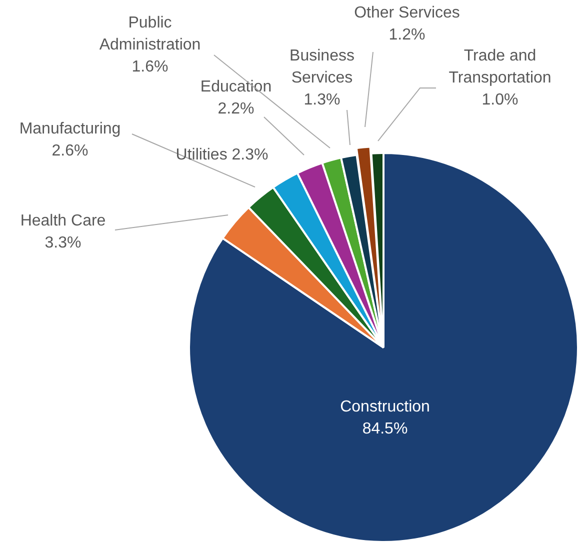 Image resolution: width=587 pixels, height=550 pixels. What do you see at coordinates (385, 407) in the screenshot?
I see `slice-label: Construction` at bounding box center [385, 407].